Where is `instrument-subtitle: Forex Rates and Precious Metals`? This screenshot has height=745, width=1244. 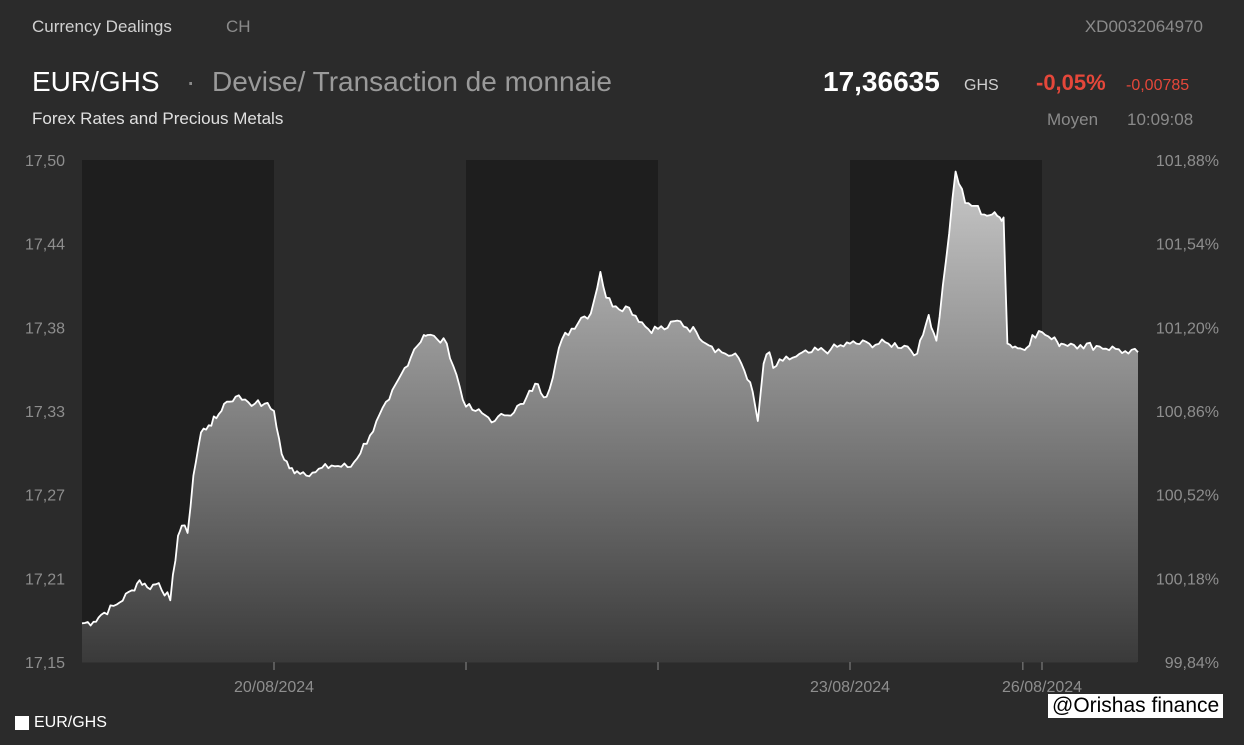
instrument-subtitle: Forex Rates and Precious Metals is located at coordinates (158, 118).